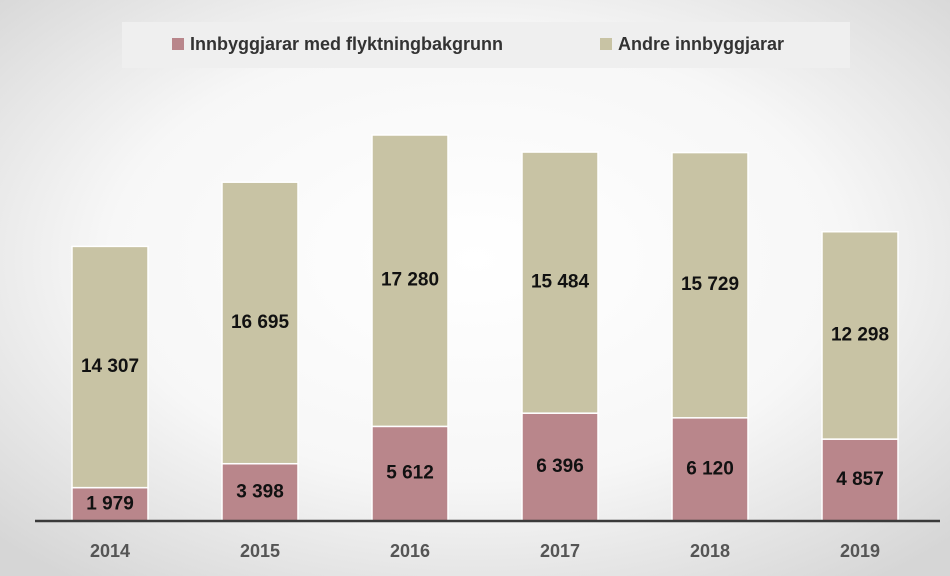  Describe the element at coordinates (260, 551) in the screenshot. I see `x-tick-label: 2015` at that location.